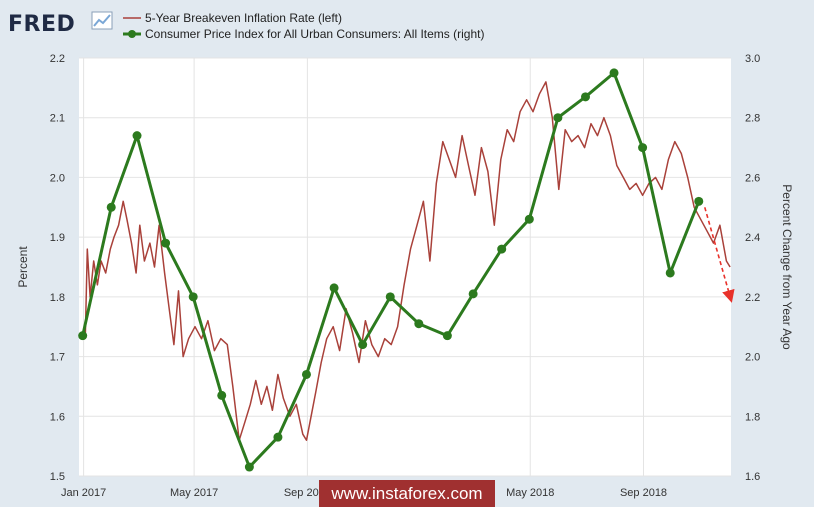  Describe the element at coordinates (752, 178) in the screenshot. I see `right-tick-label: 2.6` at that location.